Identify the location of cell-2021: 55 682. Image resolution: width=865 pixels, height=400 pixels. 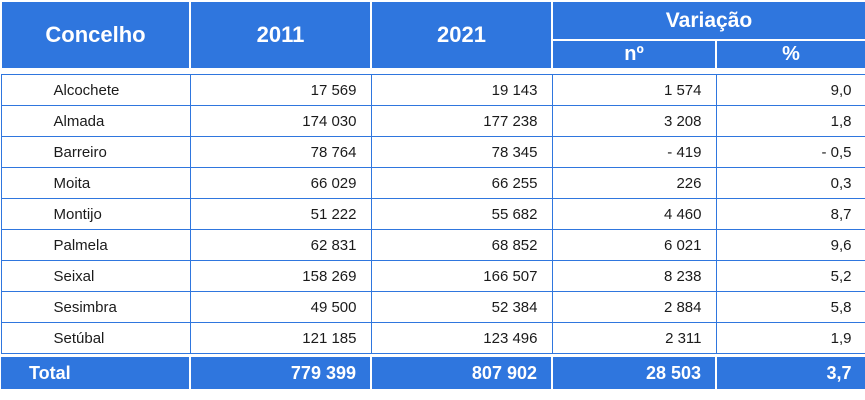
(461, 214).